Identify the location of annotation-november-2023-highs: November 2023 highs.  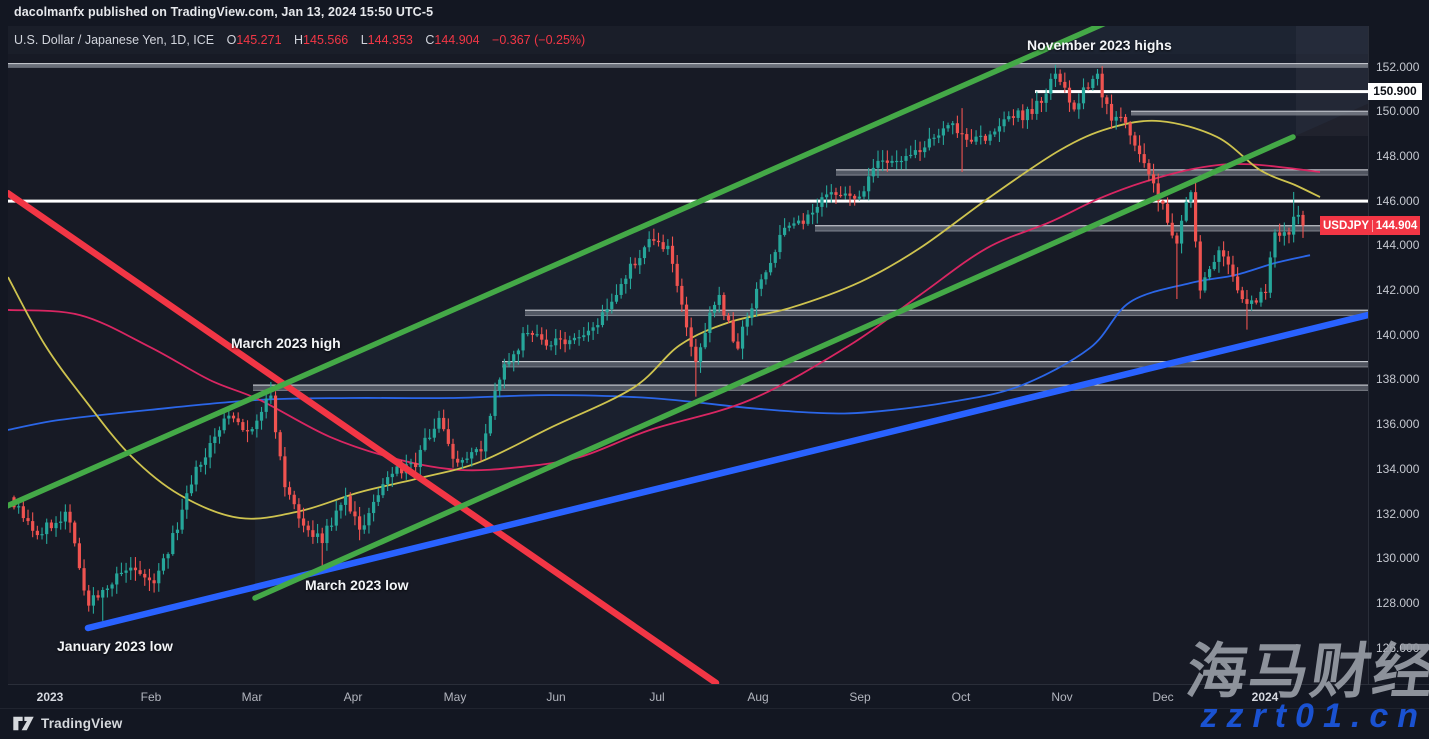
(1099, 45).